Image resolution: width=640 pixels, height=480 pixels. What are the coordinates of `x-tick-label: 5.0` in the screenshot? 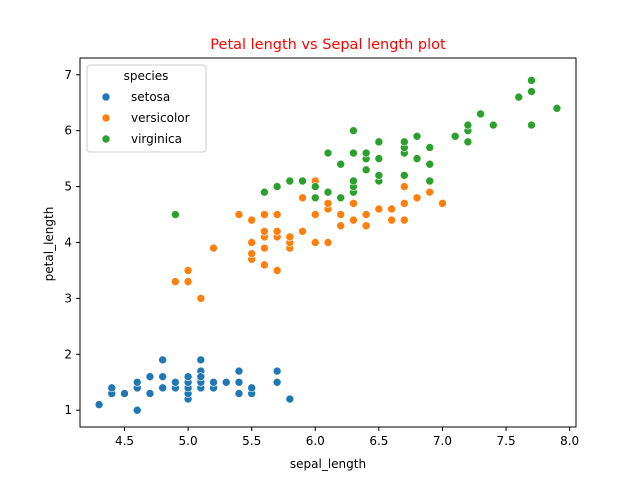 It's located at (188, 441).